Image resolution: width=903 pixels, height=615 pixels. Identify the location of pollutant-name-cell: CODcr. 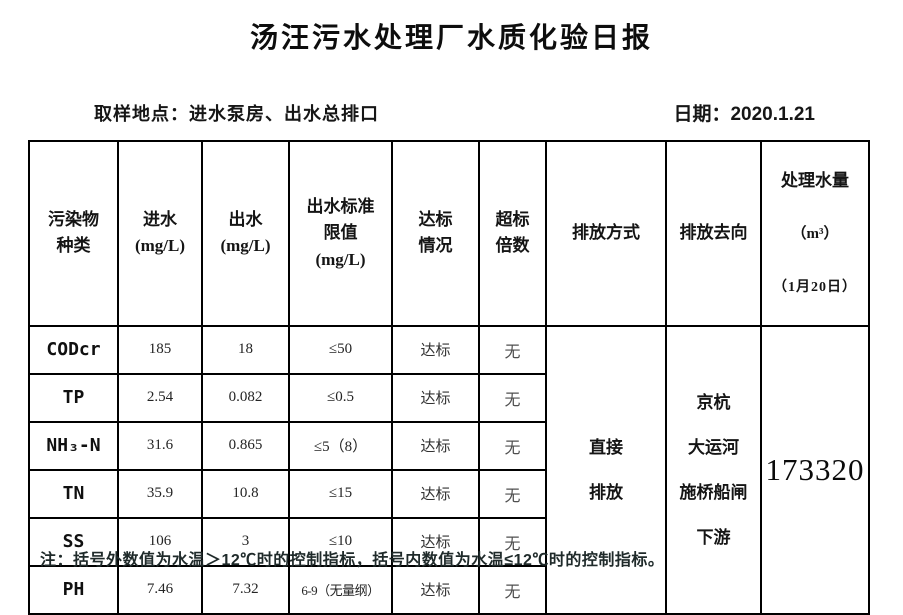
(73, 349).